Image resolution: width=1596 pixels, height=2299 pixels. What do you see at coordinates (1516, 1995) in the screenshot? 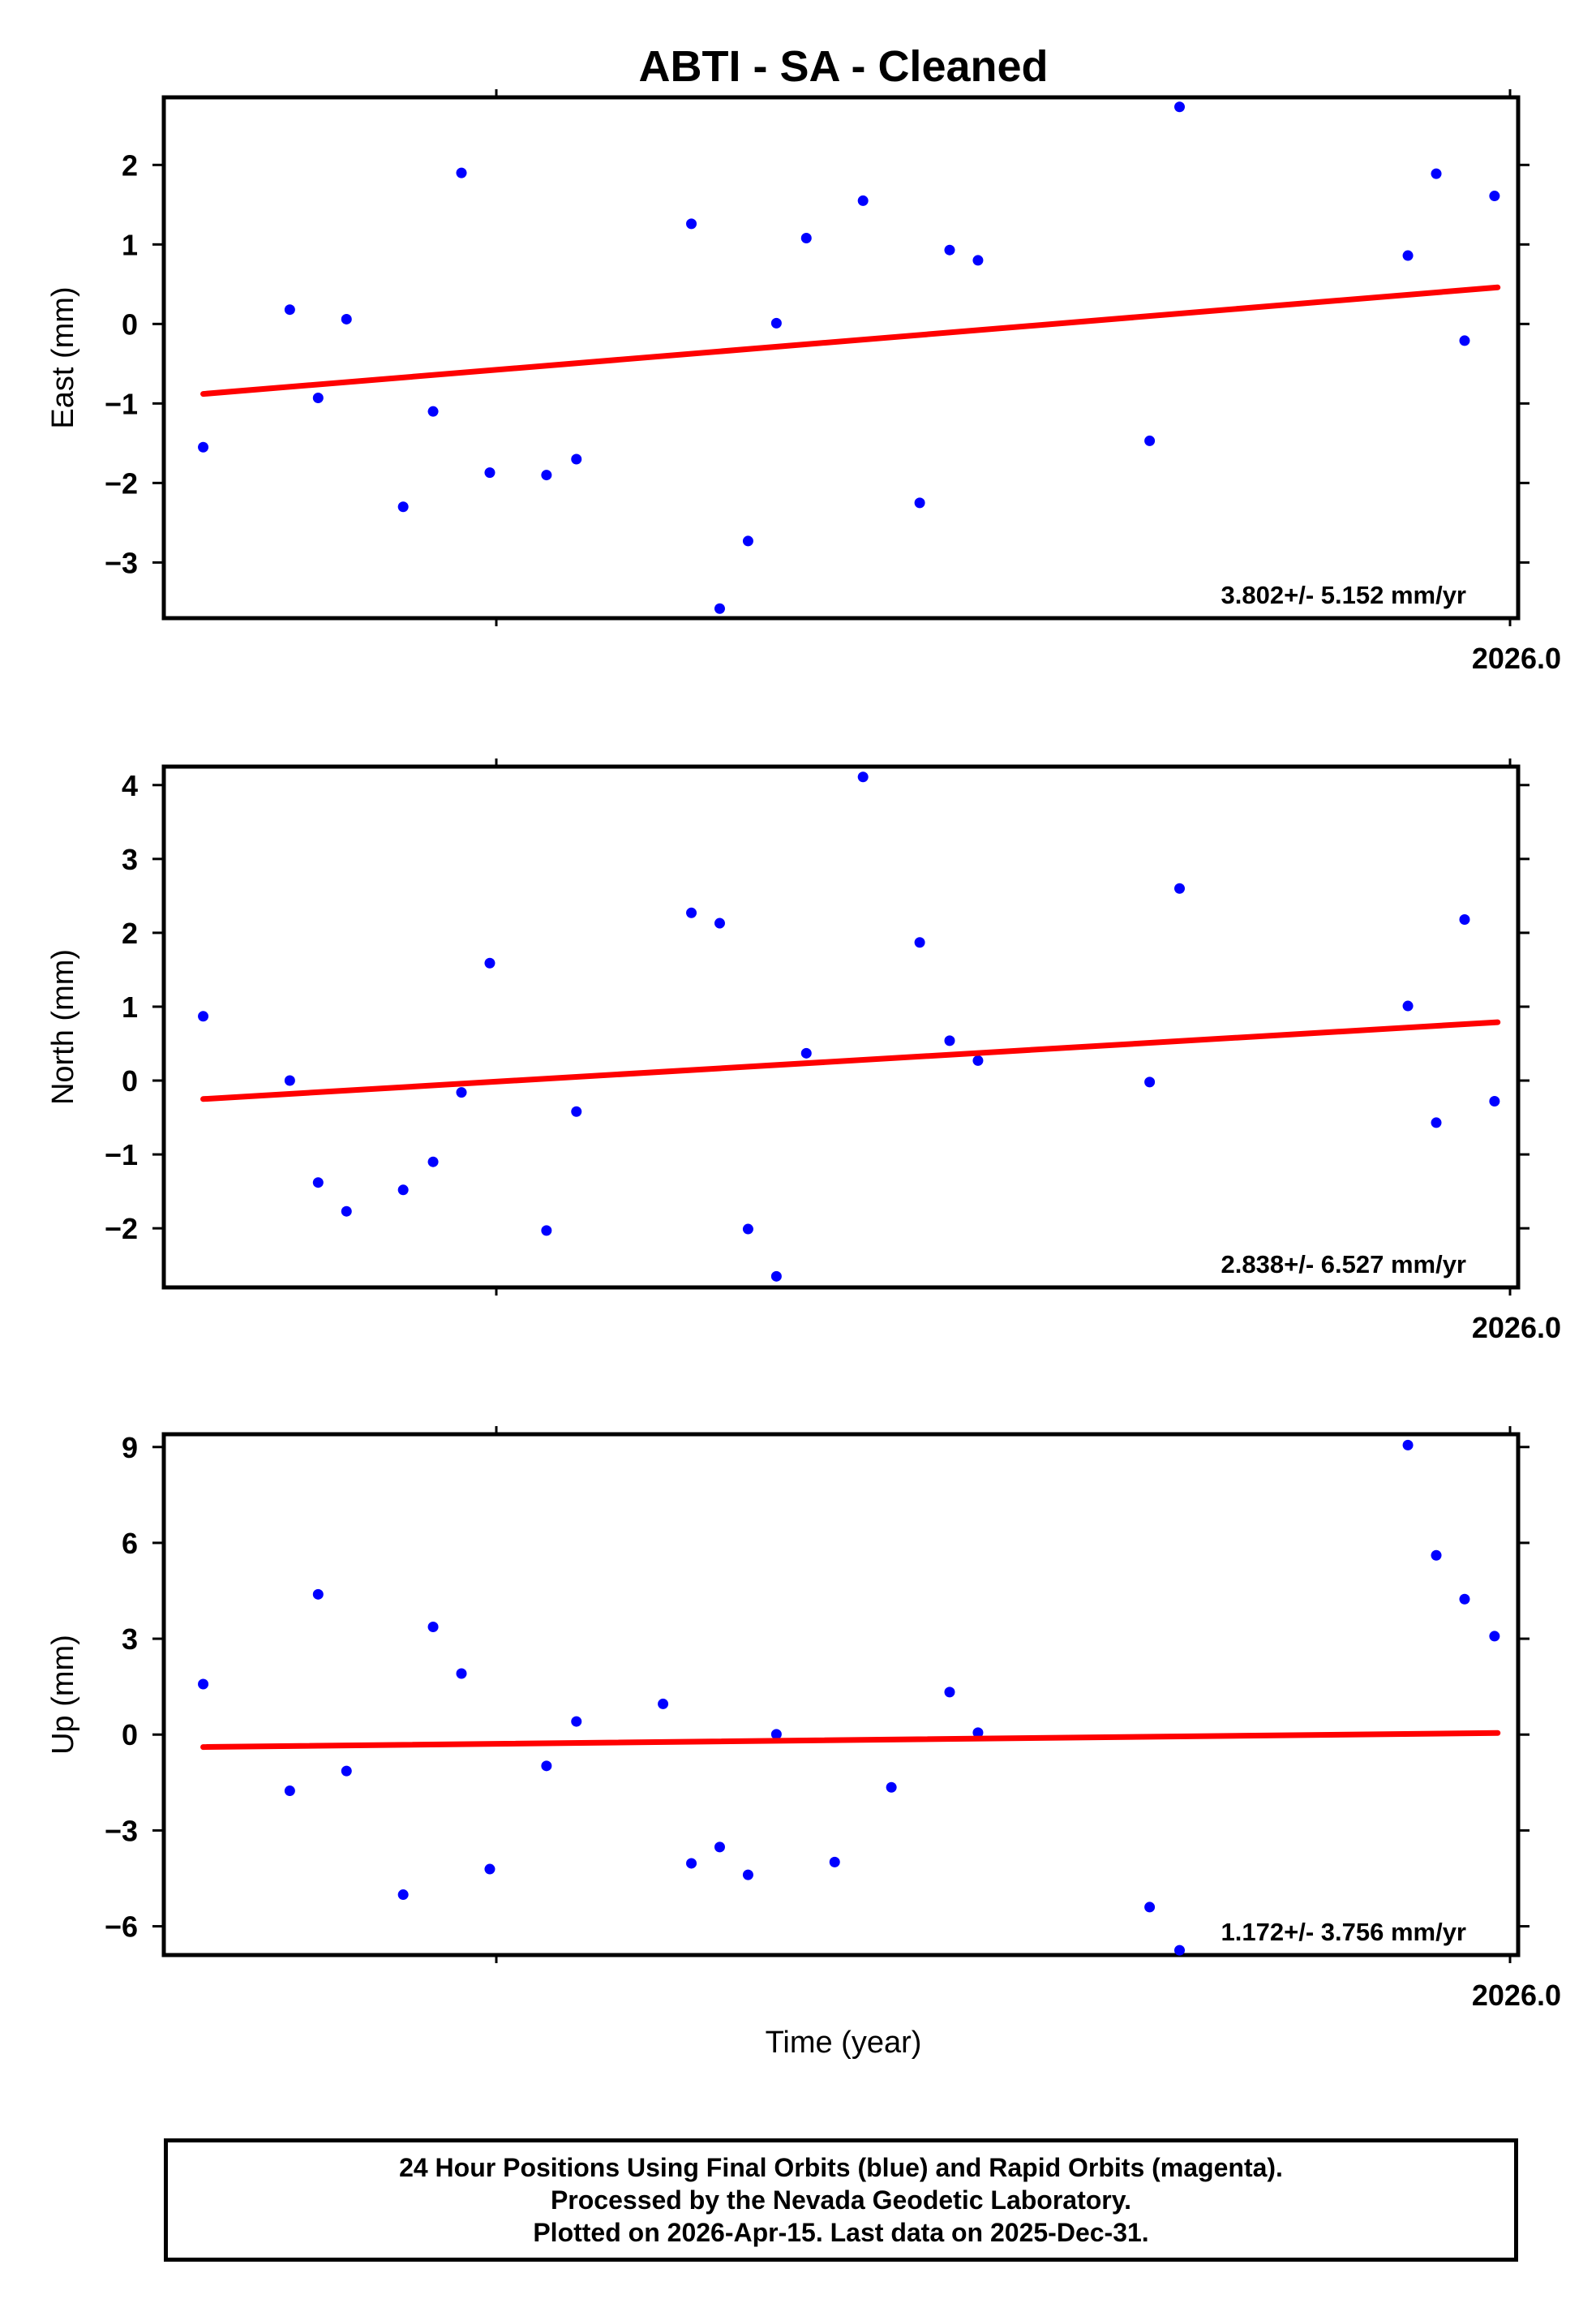
I see `up-xtick-label: 2026.0` at bounding box center [1516, 1995].